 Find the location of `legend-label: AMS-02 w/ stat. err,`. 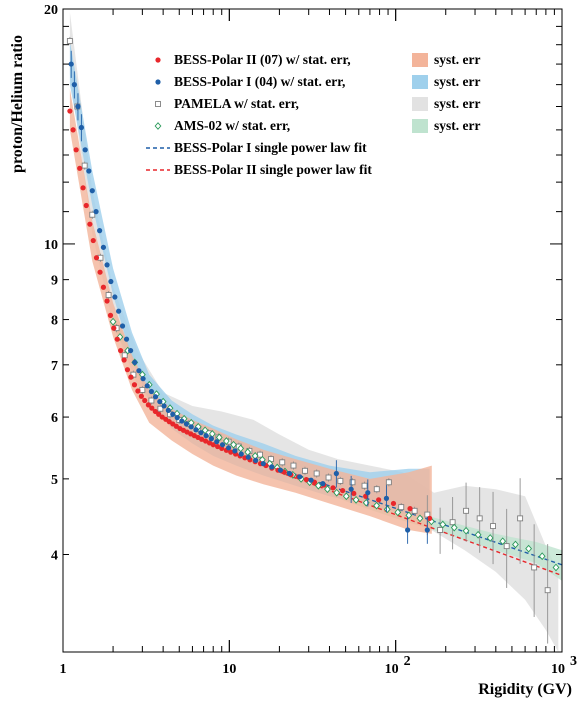

legend-label: AMS-02 w/ stat. err, is located at coordinates (232, 125).